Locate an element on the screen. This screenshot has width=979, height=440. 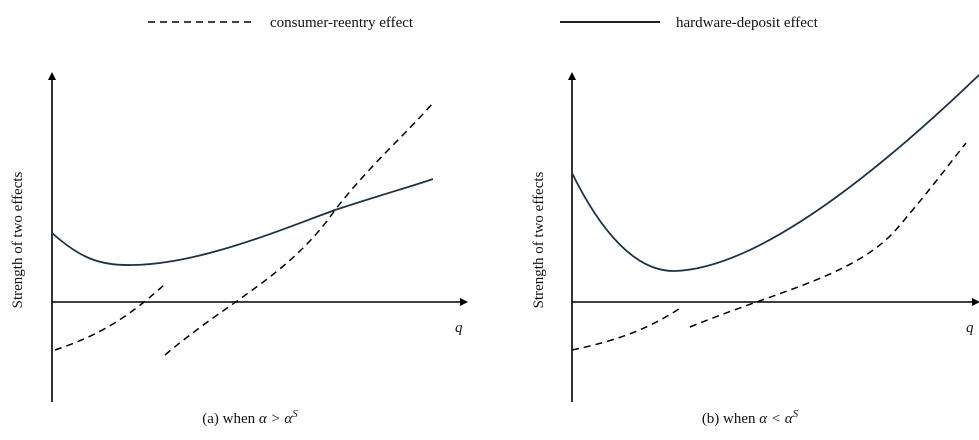
caption-prefix: (b) when is located at coordinates (730, 419).